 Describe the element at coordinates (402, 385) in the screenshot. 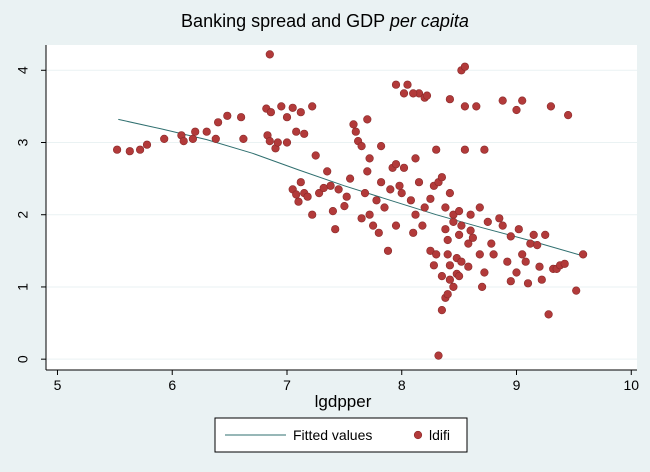

I see `x-tick-label-3: 8` at that location.